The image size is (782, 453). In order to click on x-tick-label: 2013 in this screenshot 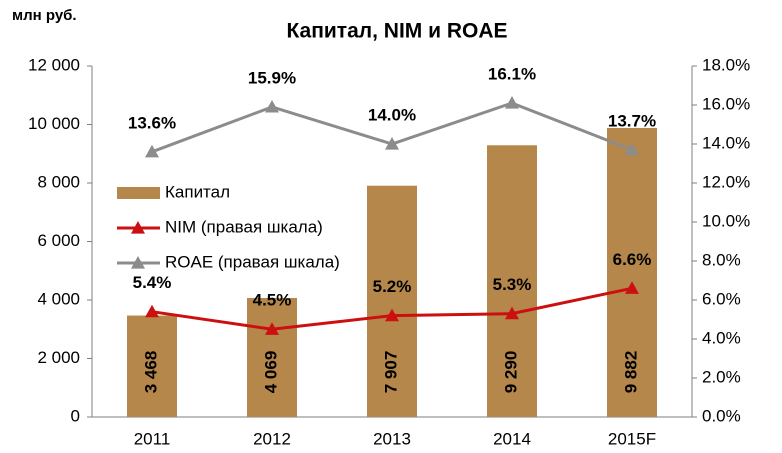, I will do `click(392, 438)`.